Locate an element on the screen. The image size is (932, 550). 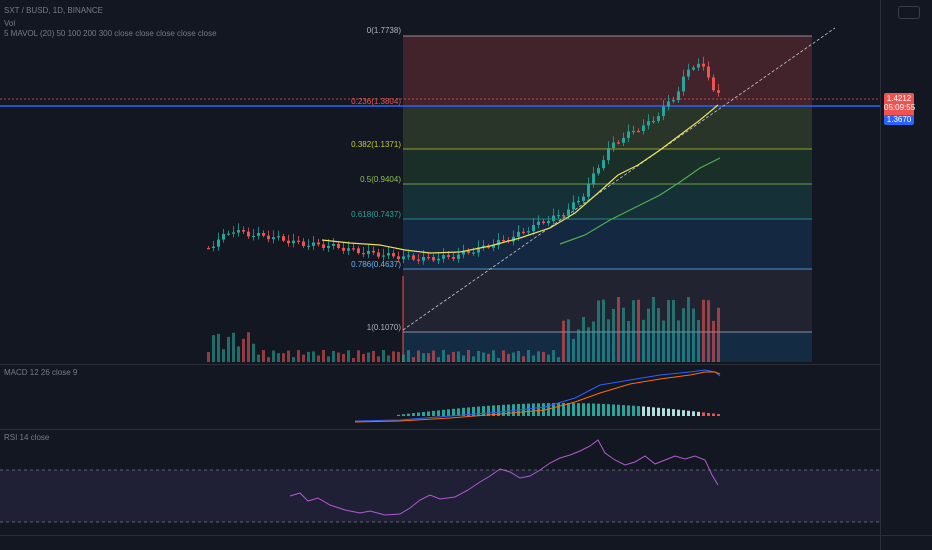
rsi-band is located at coordinates (440, 496).